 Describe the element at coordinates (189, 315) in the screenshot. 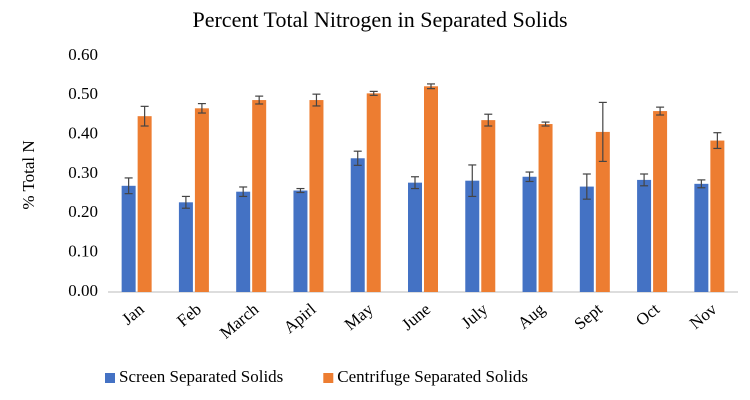

I see `x-tick-label: Feb` at that location.